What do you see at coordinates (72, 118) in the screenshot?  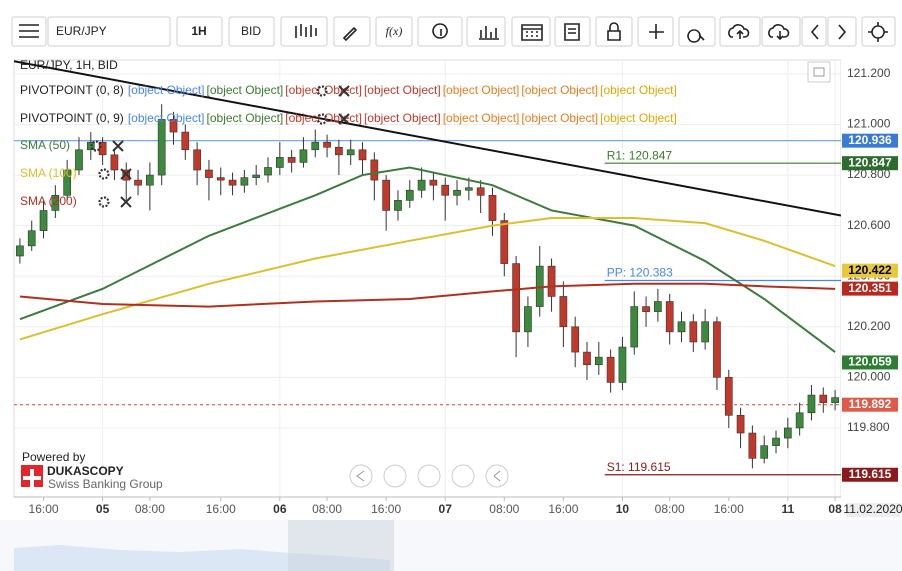 I see `pivot-name: PIVOTPOINT (0, 9)` at bounding box center [72, 118].